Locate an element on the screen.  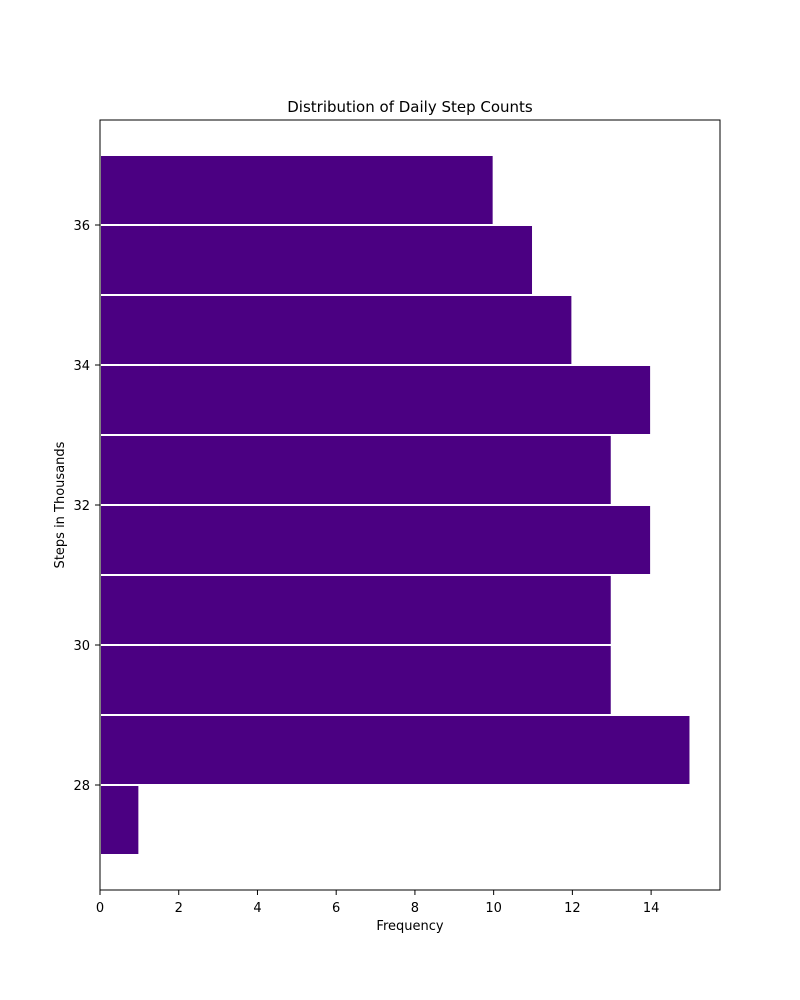
y-tick-label: 30 is located at coordinates (81, 646).